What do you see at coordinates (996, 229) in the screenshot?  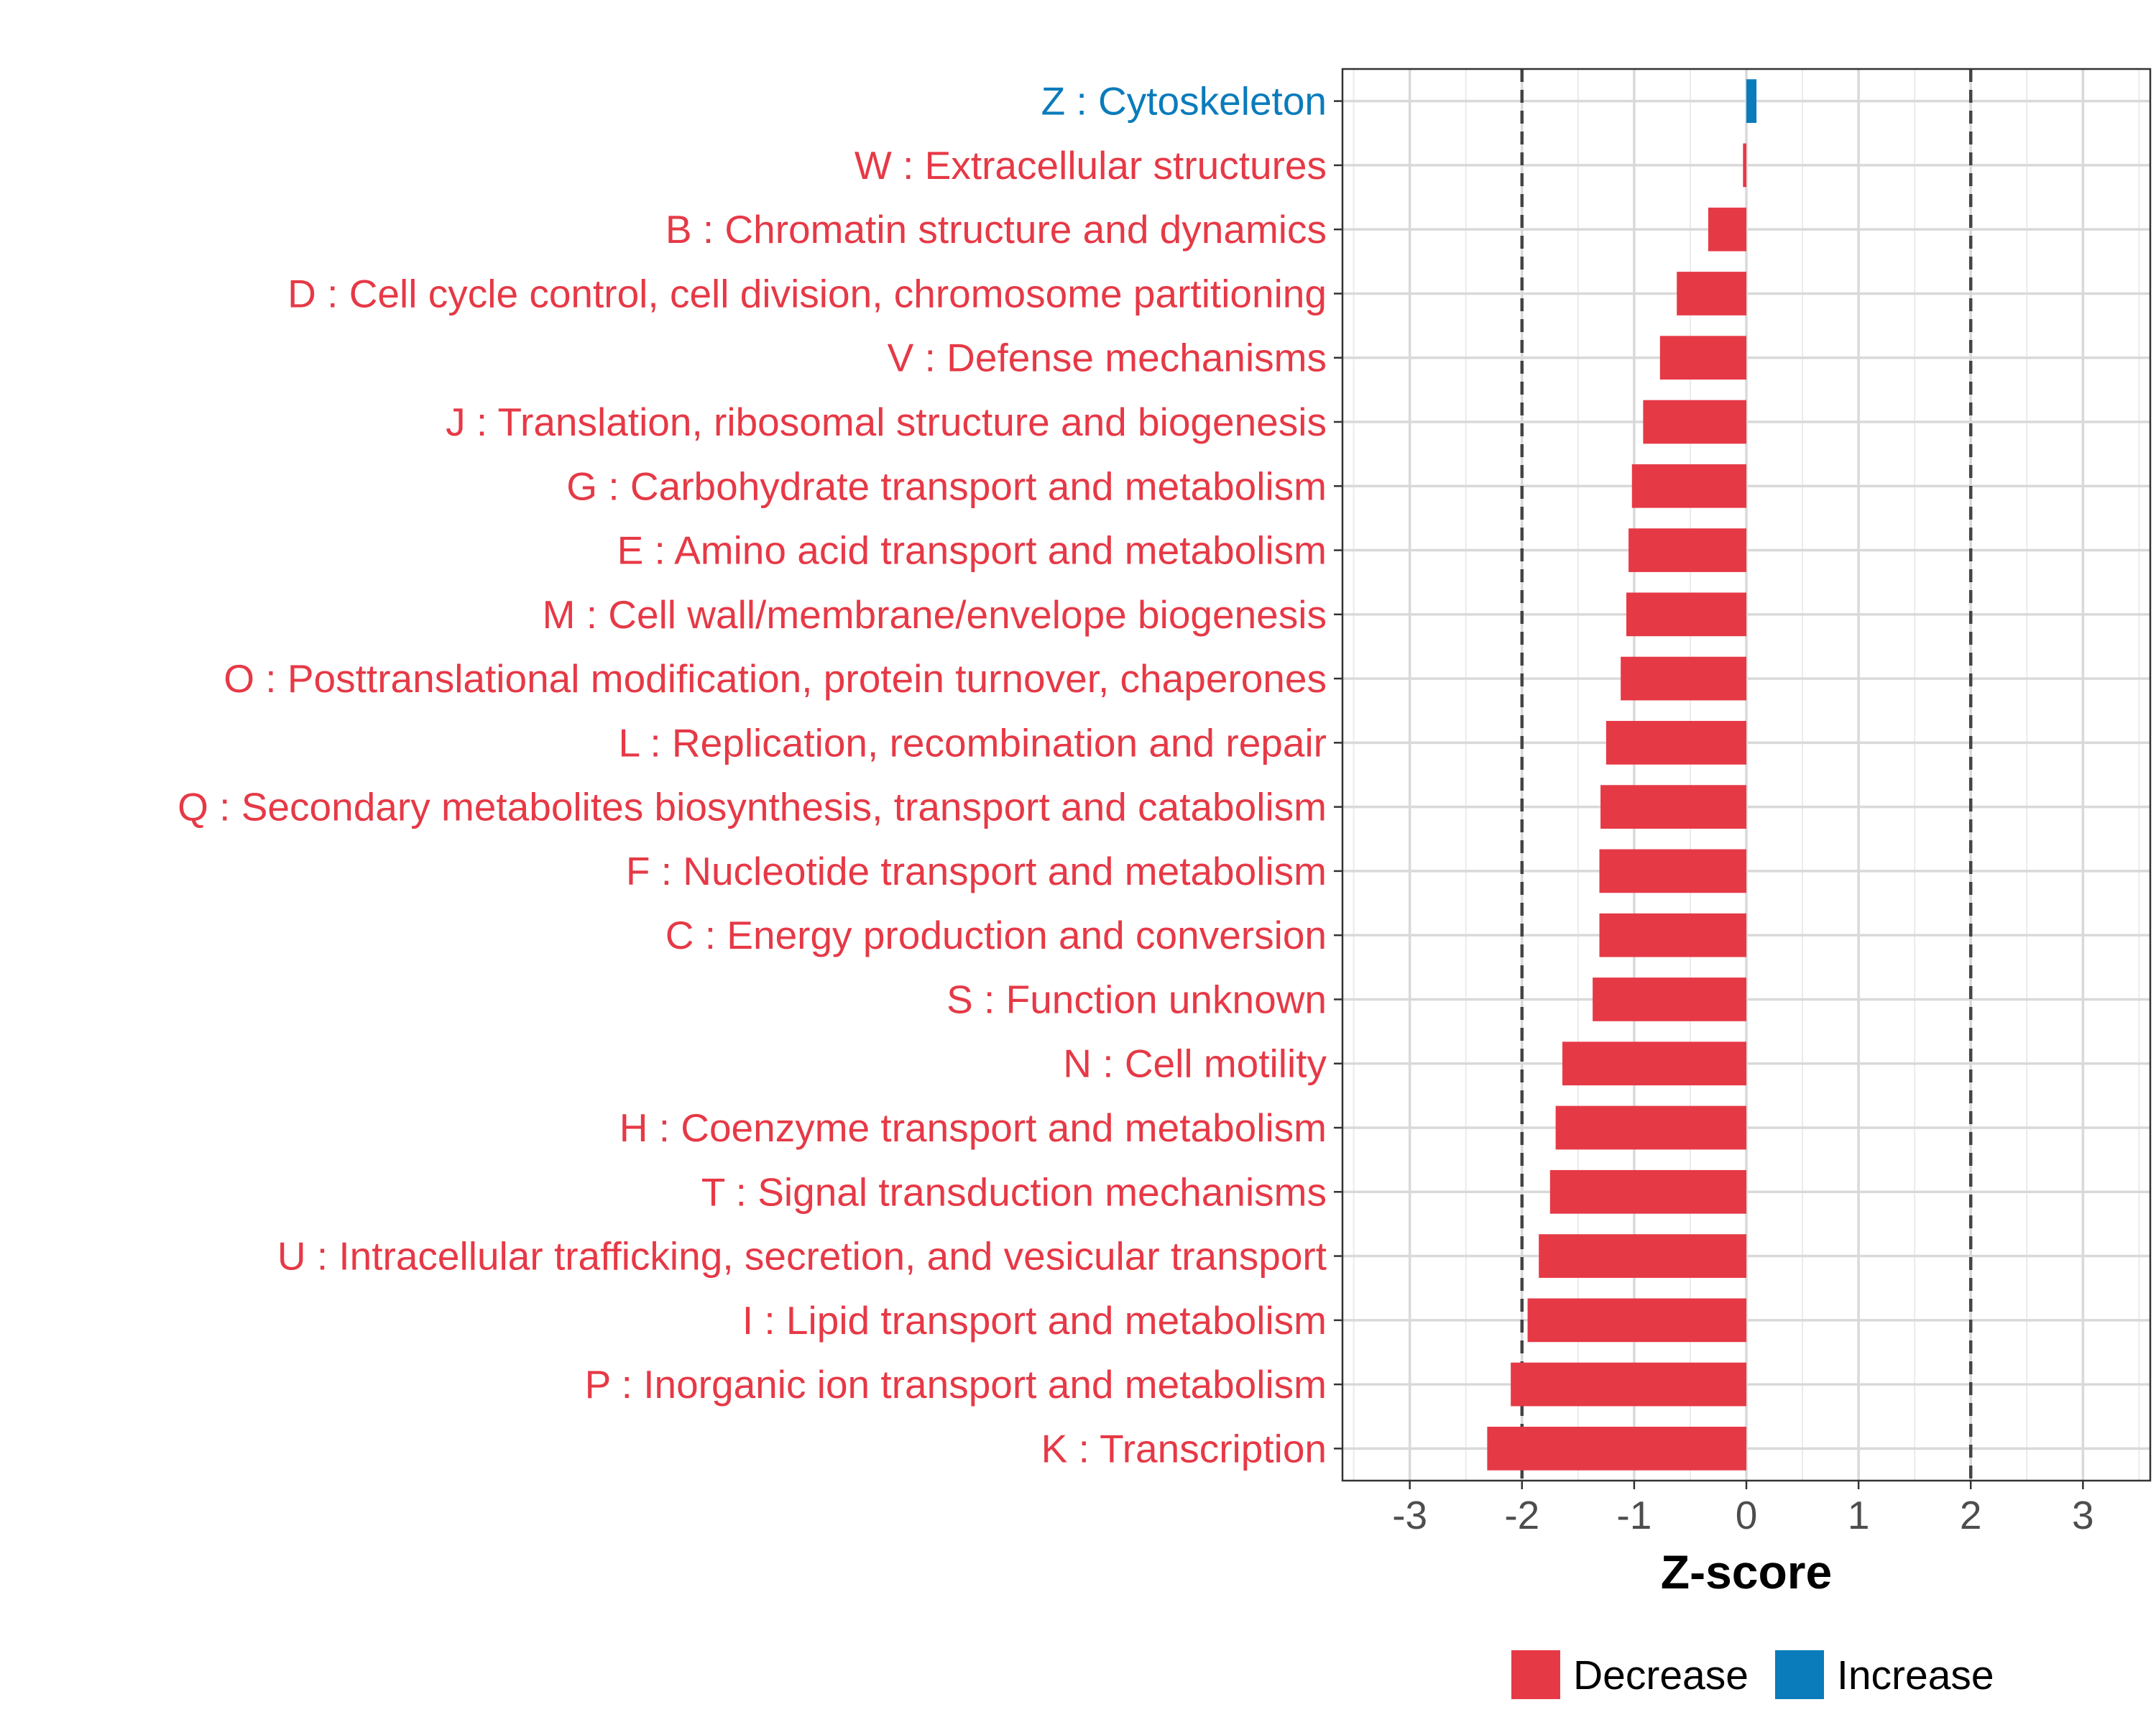 I see `category-label: B : Chromatin structure and dynamics` at bounding box center [996, 229].